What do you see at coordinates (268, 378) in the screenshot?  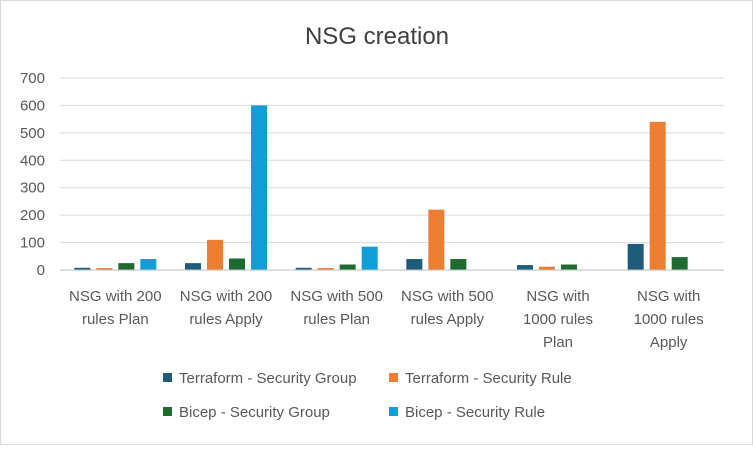 I see `legend-label: Terraform - Security Group` at bounding box center [268, 378].